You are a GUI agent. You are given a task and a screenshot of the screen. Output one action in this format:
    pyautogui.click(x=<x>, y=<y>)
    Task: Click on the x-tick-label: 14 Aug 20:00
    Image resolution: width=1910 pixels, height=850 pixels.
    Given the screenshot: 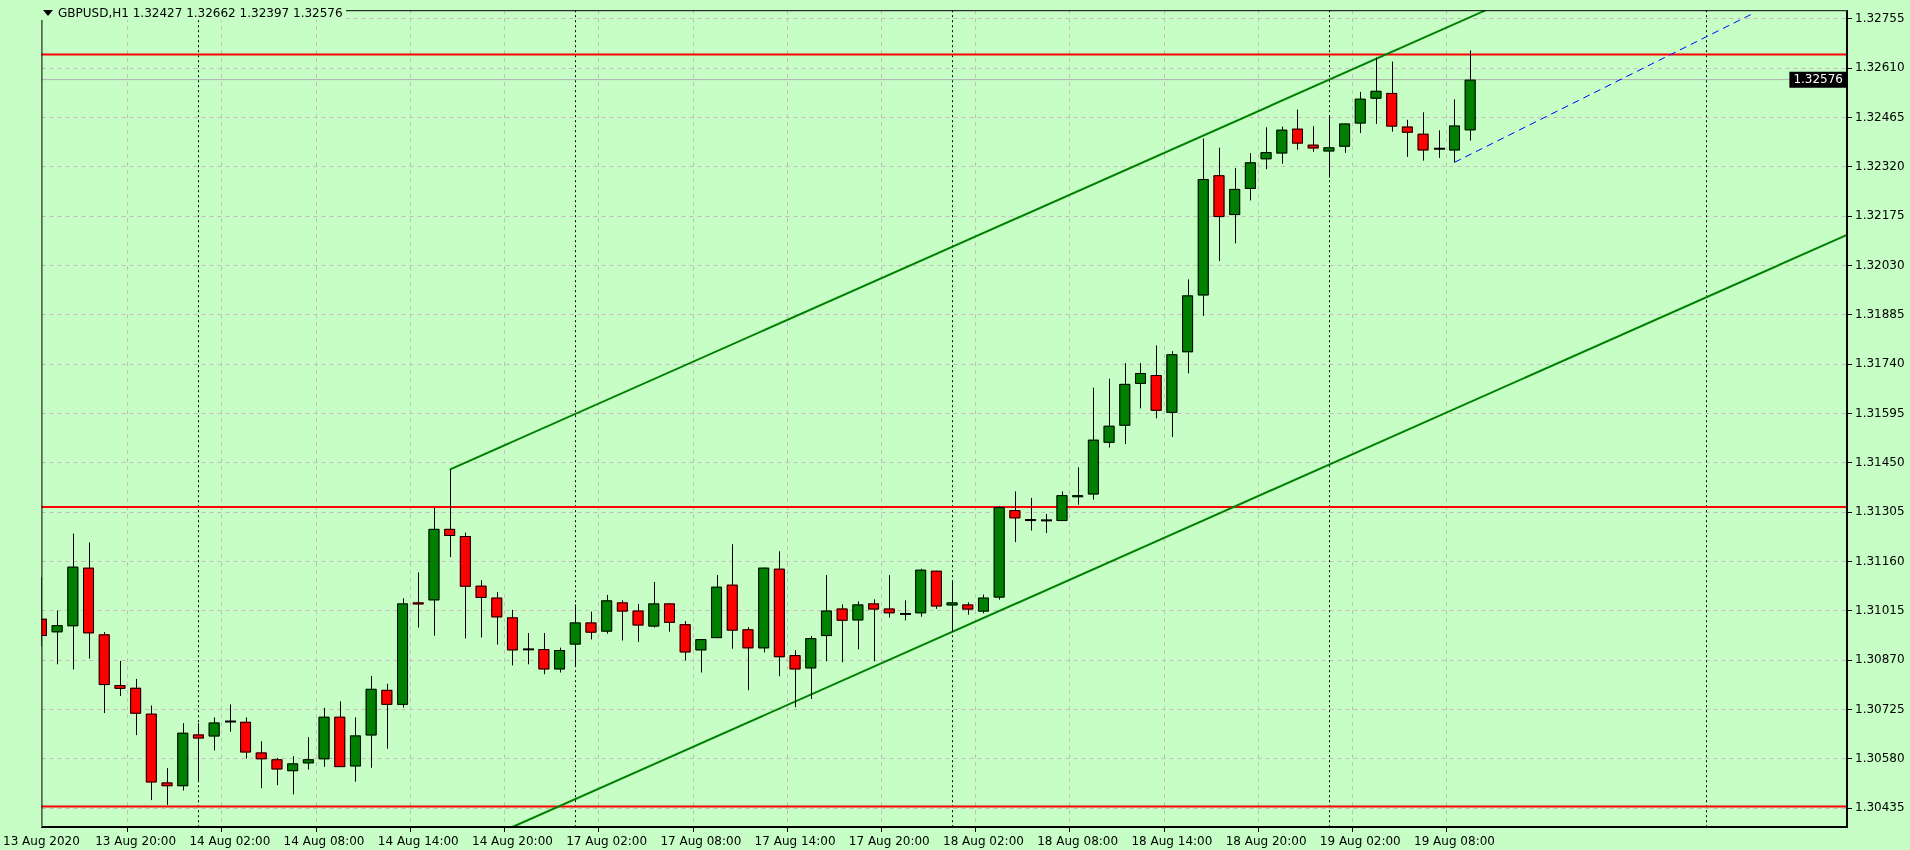 What is the action you would take?
    pyautogui.click(x=512, y=841)
    